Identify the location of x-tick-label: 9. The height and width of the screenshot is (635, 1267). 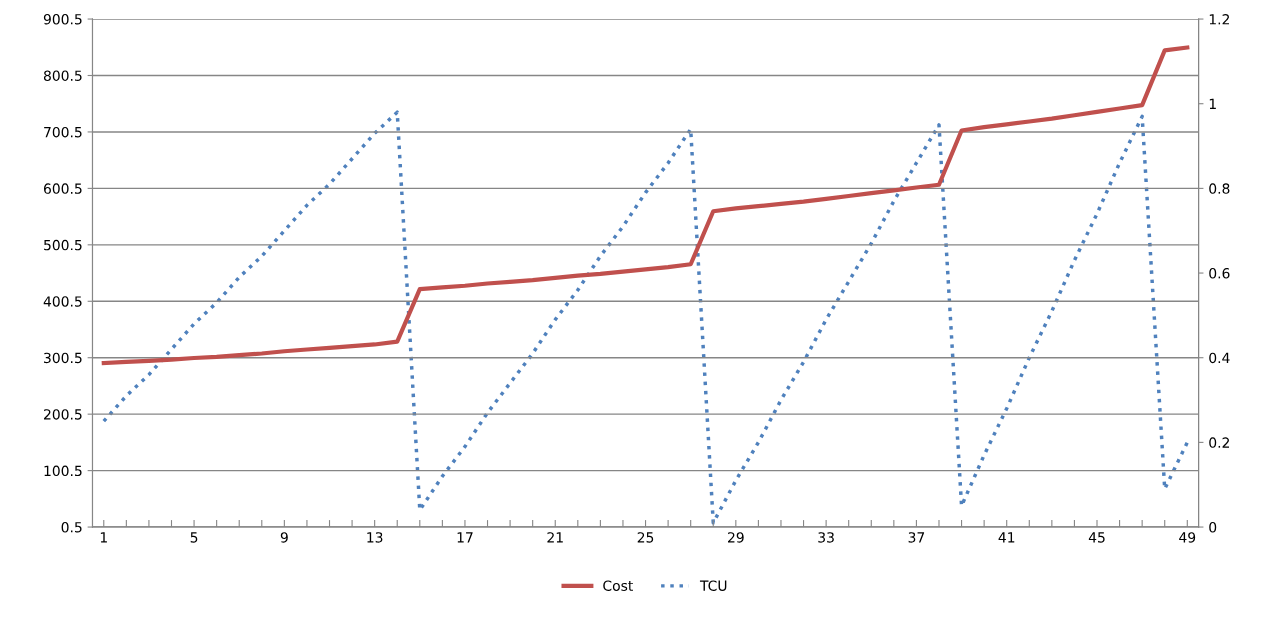
(284, 537).